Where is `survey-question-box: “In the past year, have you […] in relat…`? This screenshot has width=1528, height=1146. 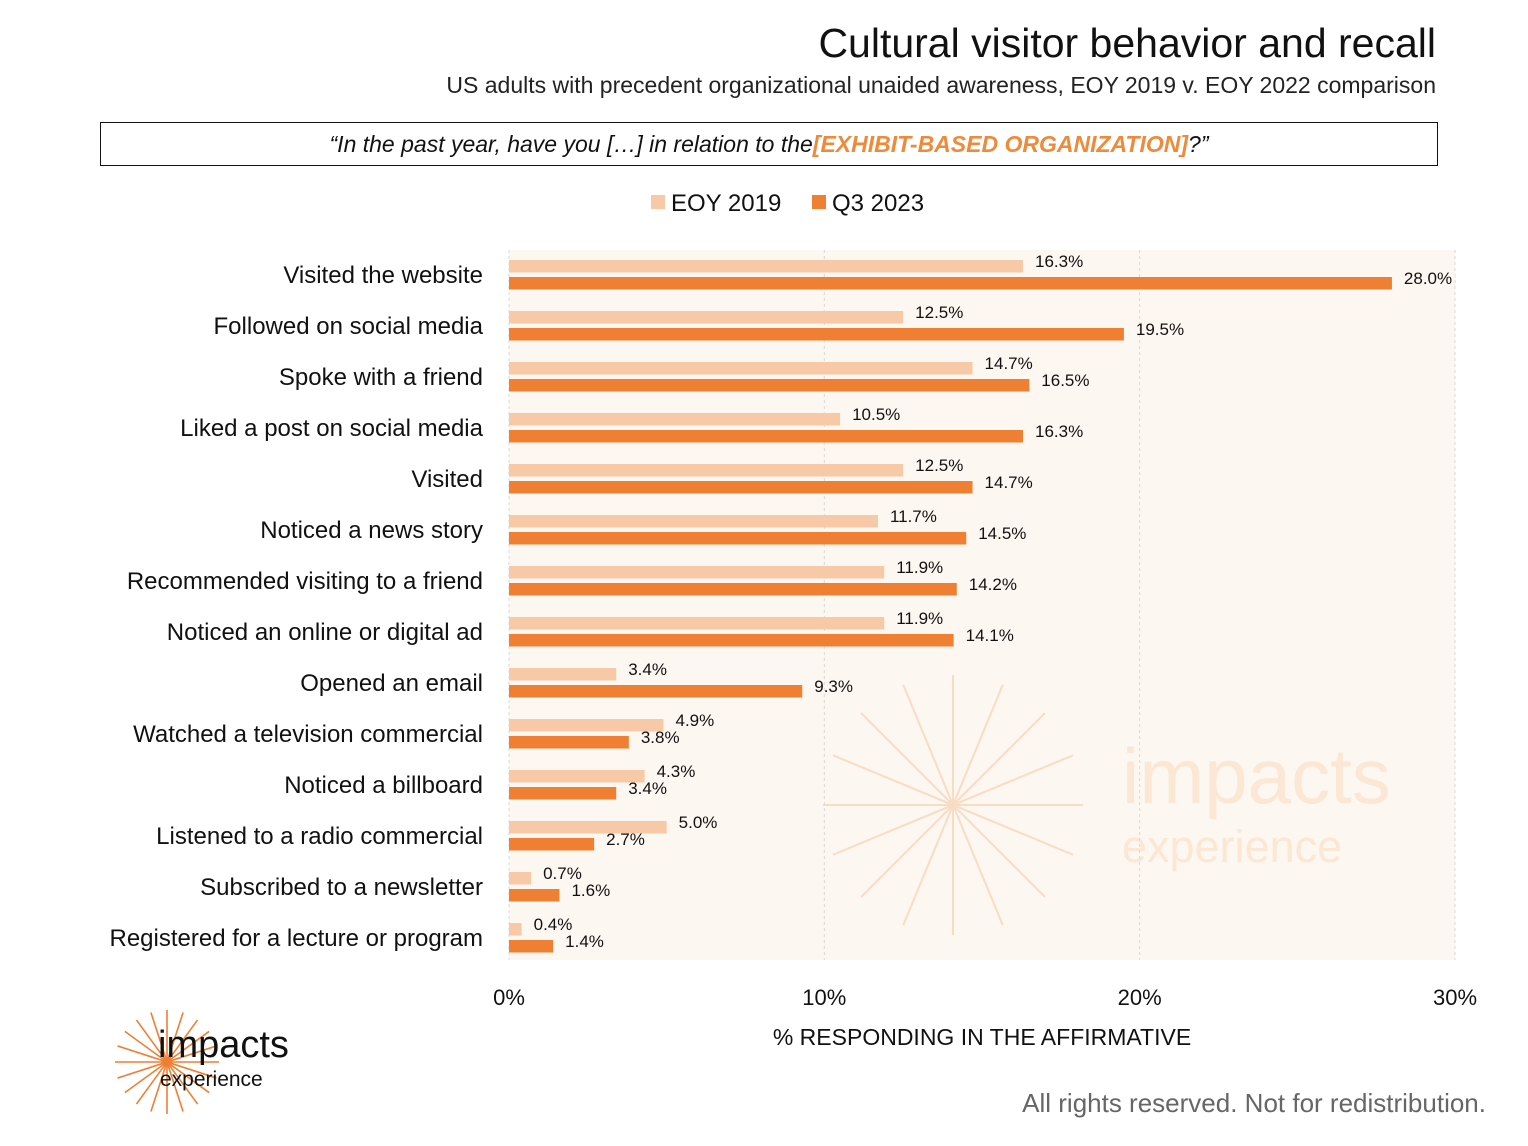 survey-question-box: “In the past year, have you […] in relat… is located at coordinates (769, 144).